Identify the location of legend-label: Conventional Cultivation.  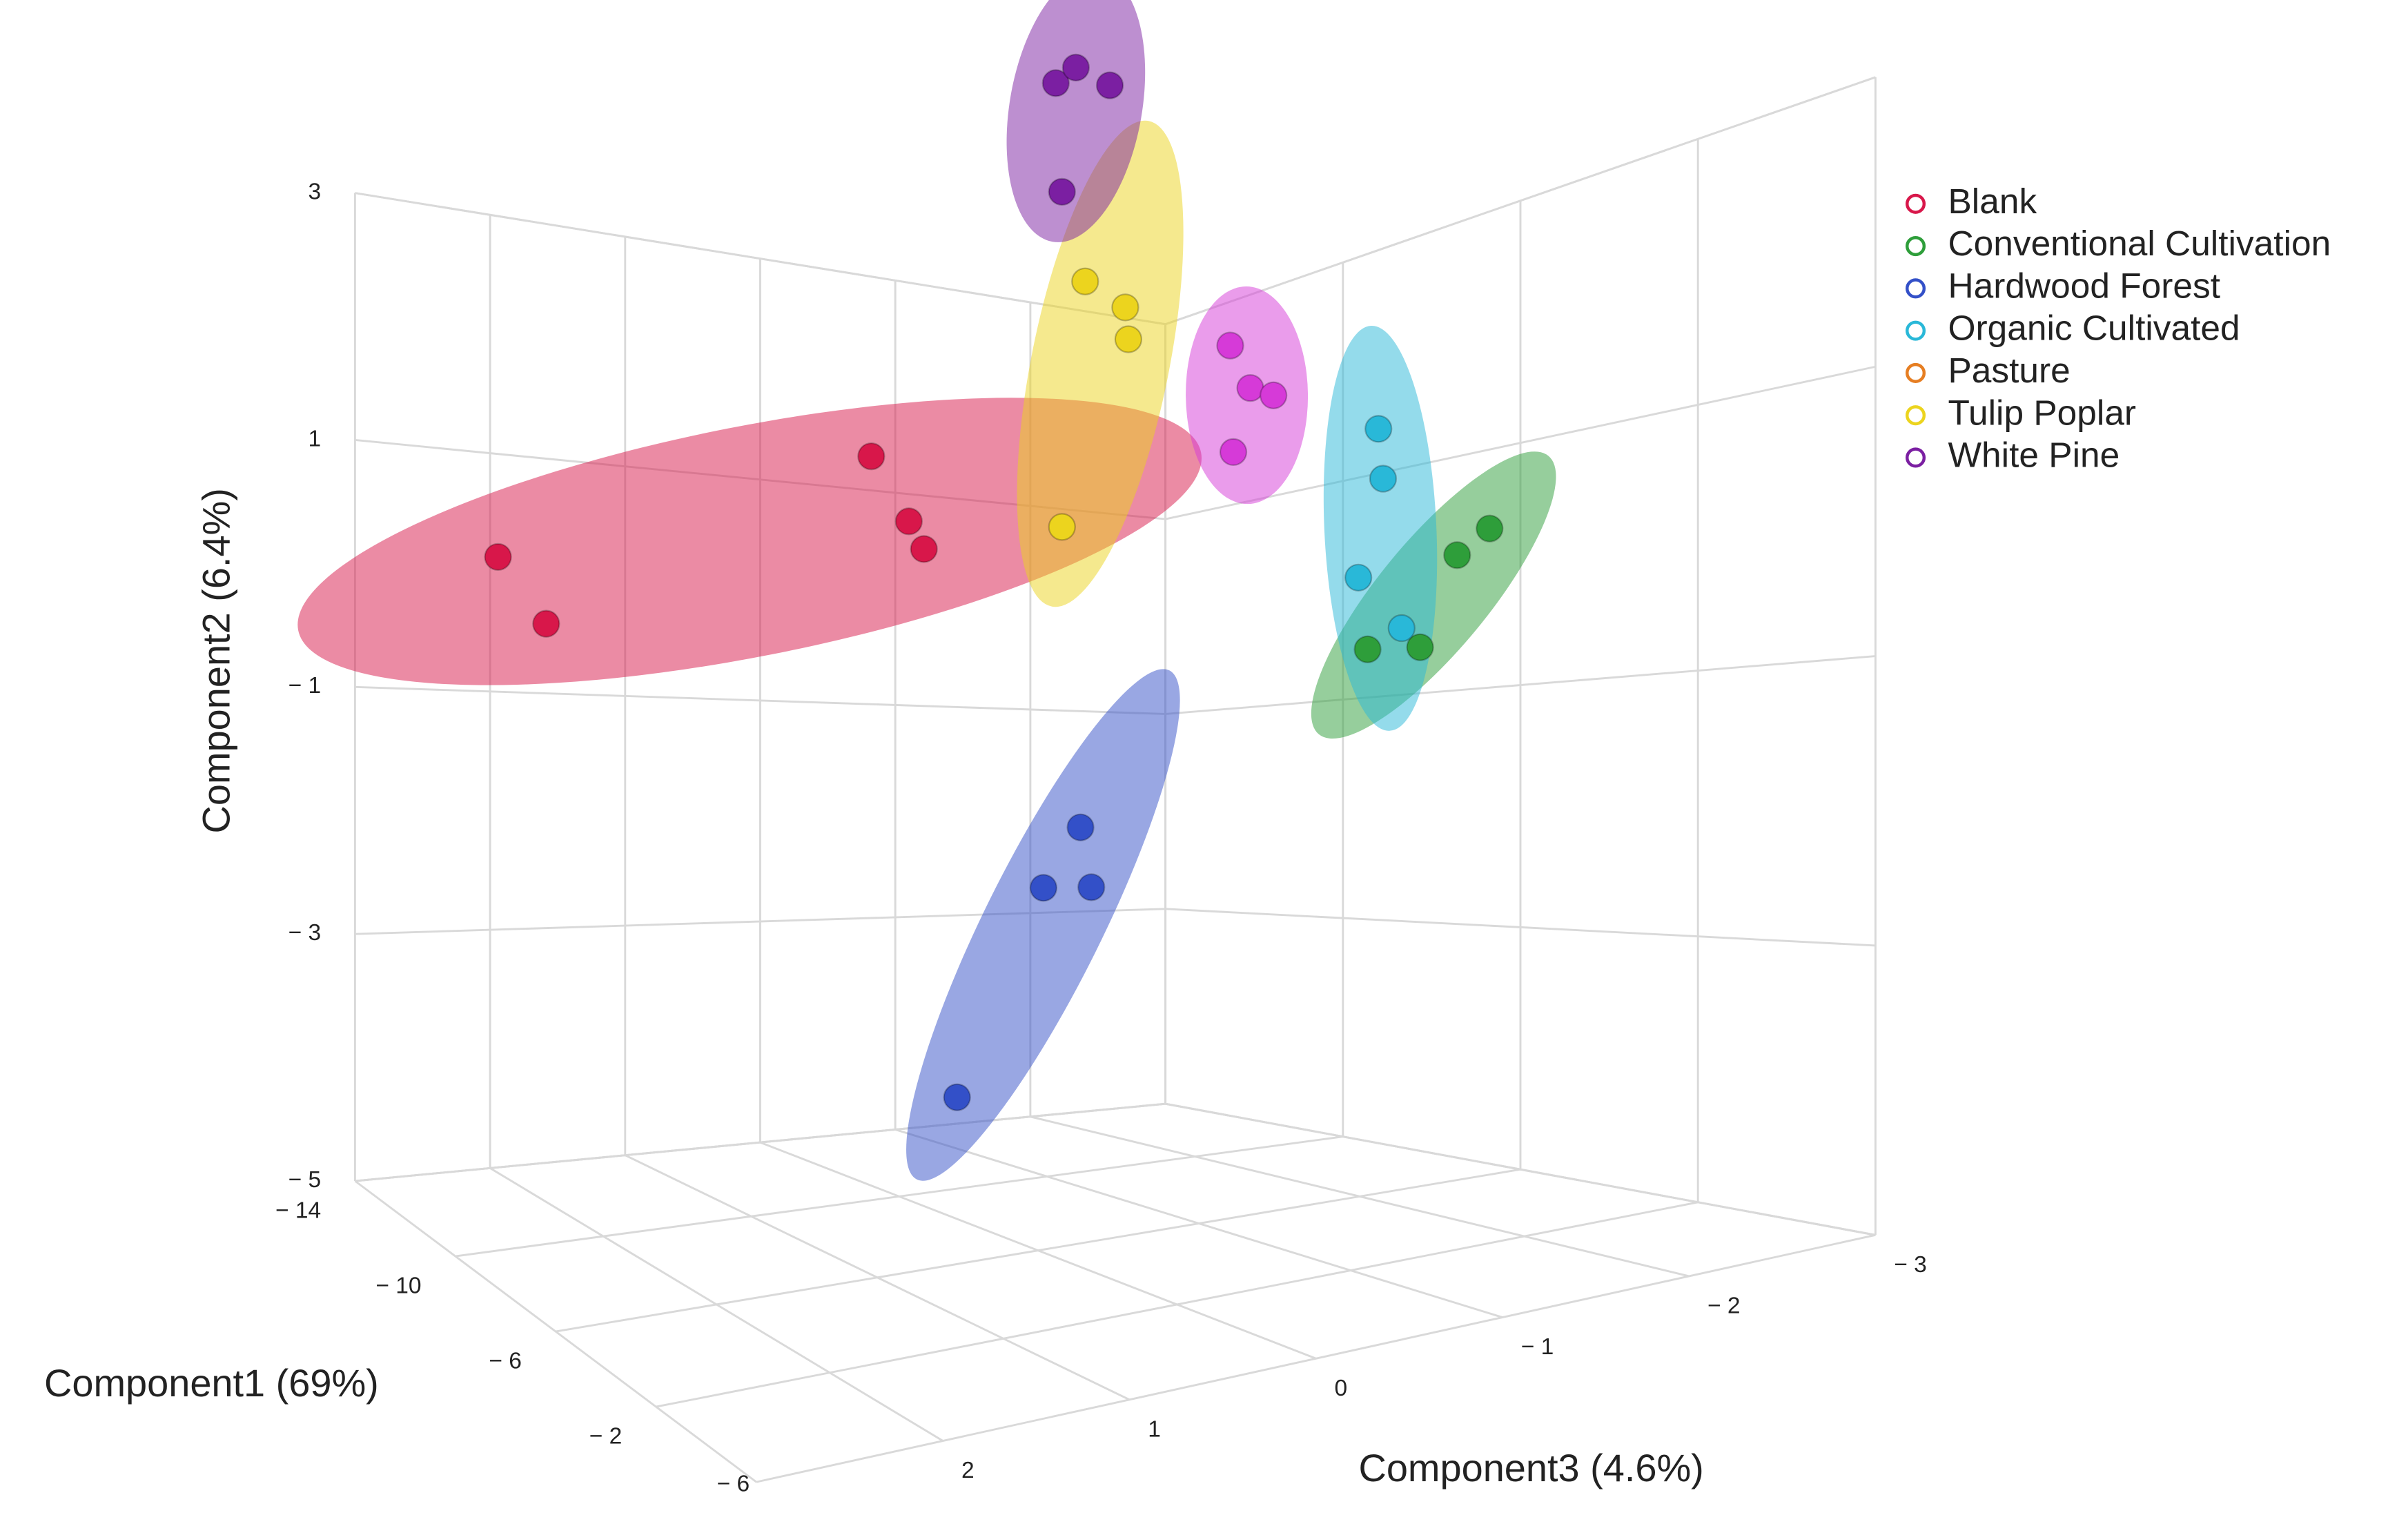
(2139, 243).